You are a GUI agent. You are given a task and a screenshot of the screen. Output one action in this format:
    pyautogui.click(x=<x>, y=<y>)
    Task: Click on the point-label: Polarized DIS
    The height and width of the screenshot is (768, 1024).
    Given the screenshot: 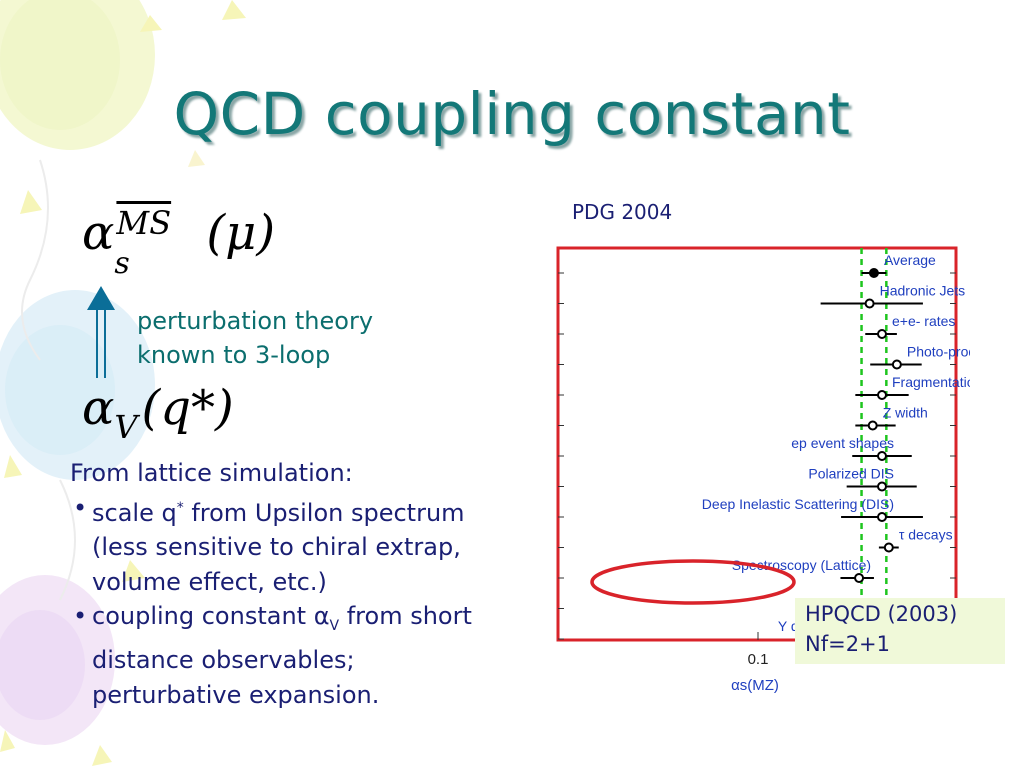 What is the action you would take?
    pyautogui.click(x=851, y=474)
    